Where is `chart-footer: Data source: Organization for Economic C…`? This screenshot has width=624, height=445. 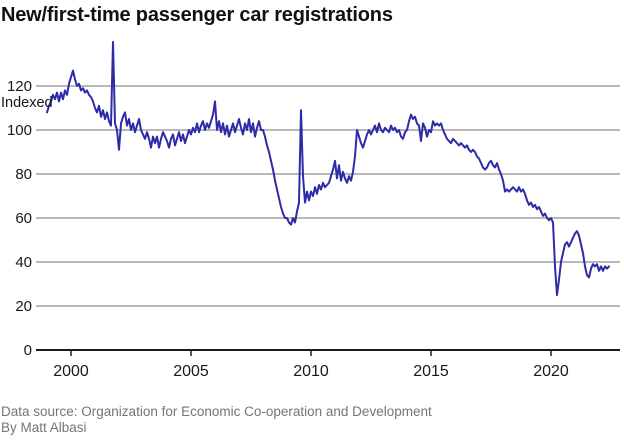
chart-footer: Data source: Organization for Economic C… is located at coordinates (216, 420).